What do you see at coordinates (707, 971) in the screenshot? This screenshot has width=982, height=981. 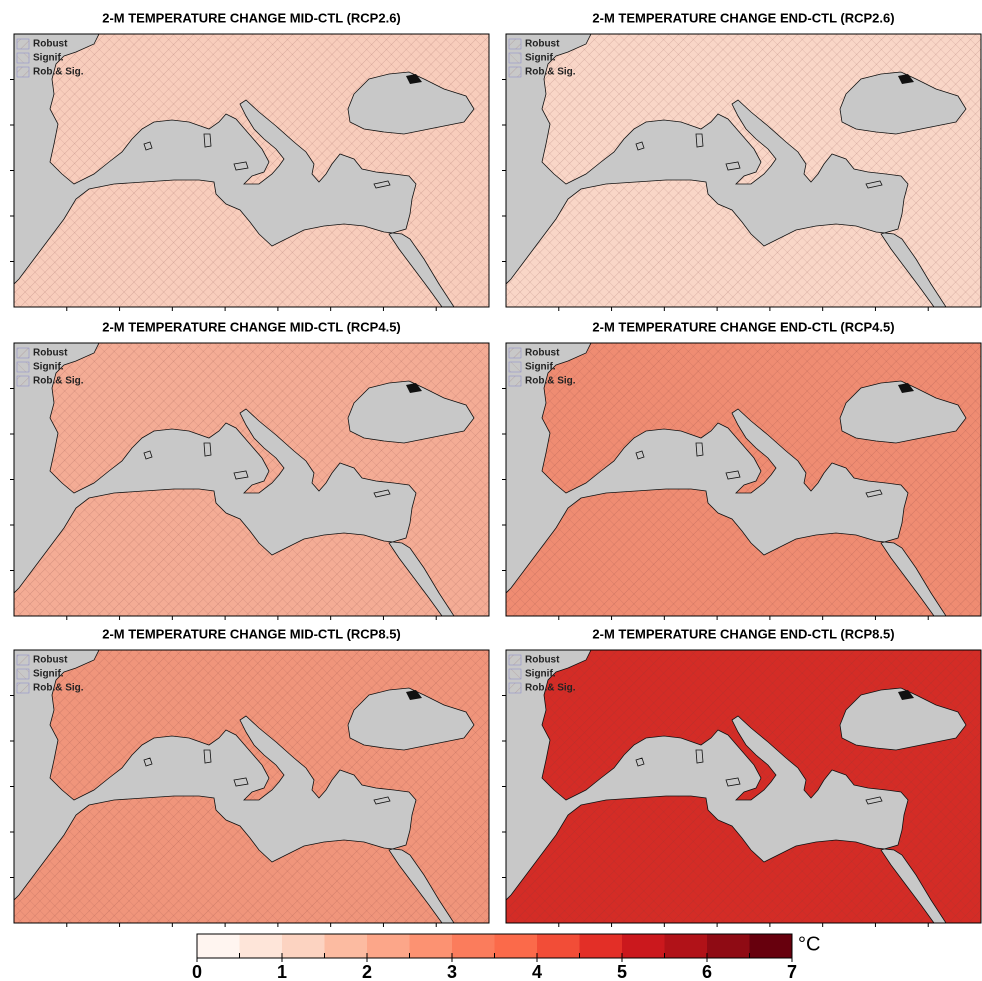 I see `colorbar-label: 6` at bounding box center [707, 971].